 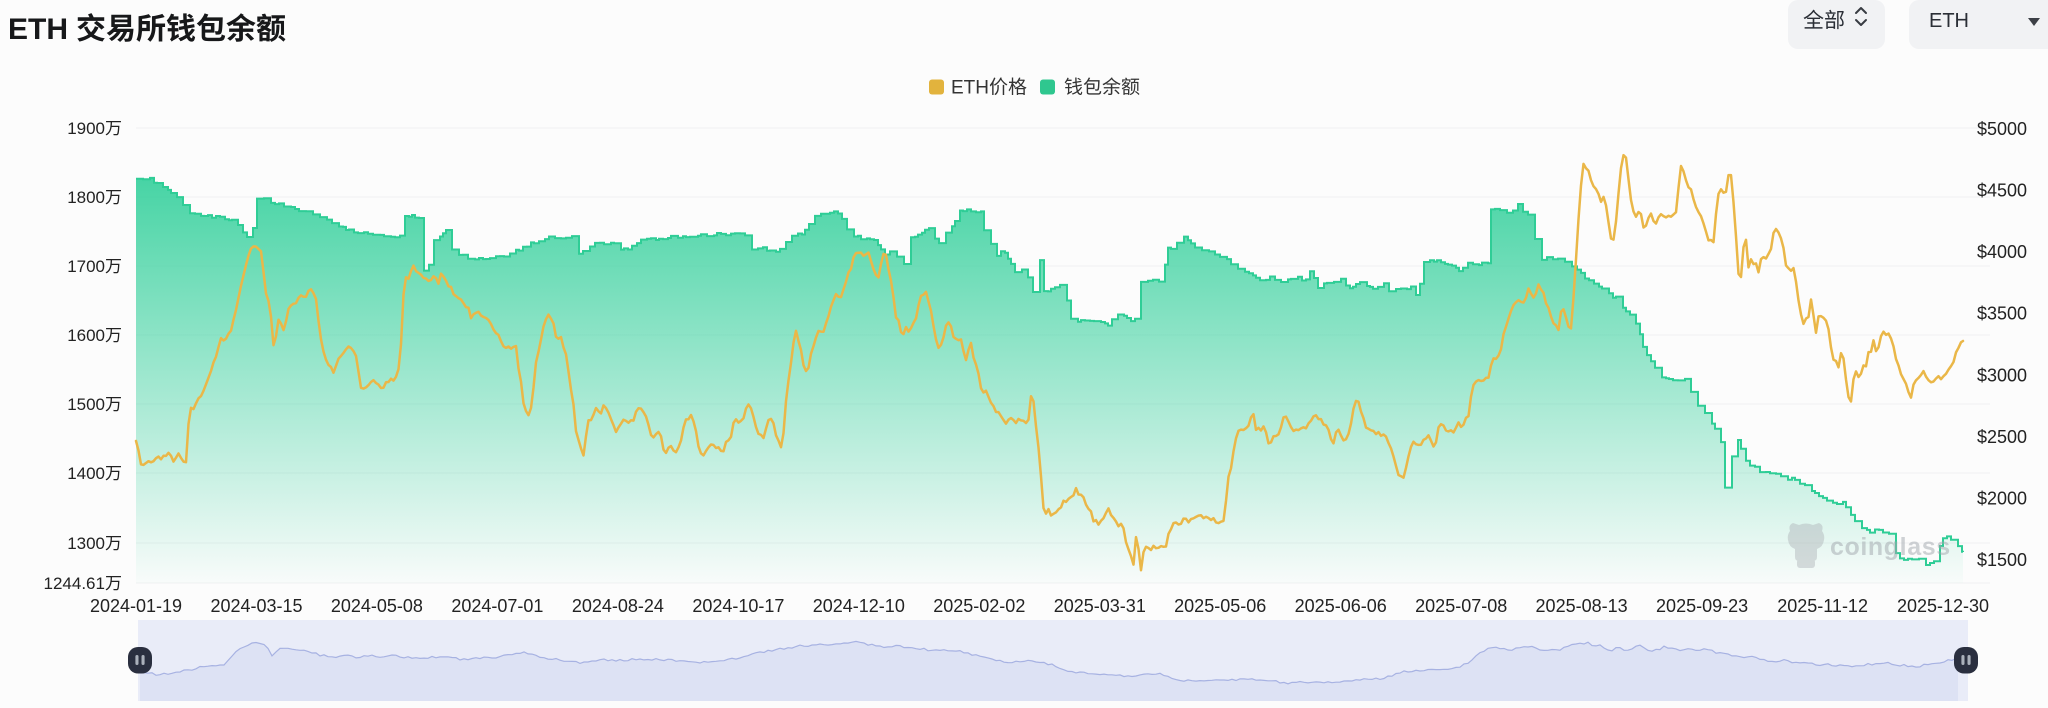 I want to click on svg-text: 2025-05-06, so click(x=1220, y=606).